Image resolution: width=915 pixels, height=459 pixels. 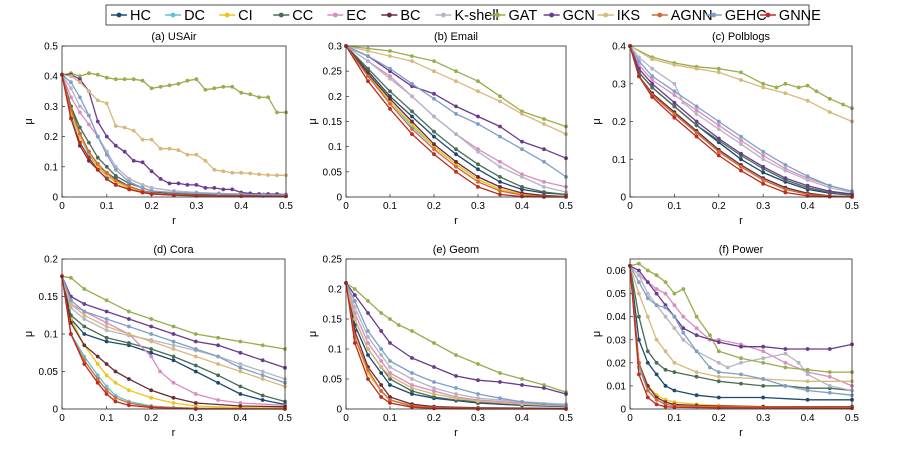 What do you see at coordinates (29, 121) in the screenshot?
I see `y-axis-label: μ` at bounding box center [29, 121].